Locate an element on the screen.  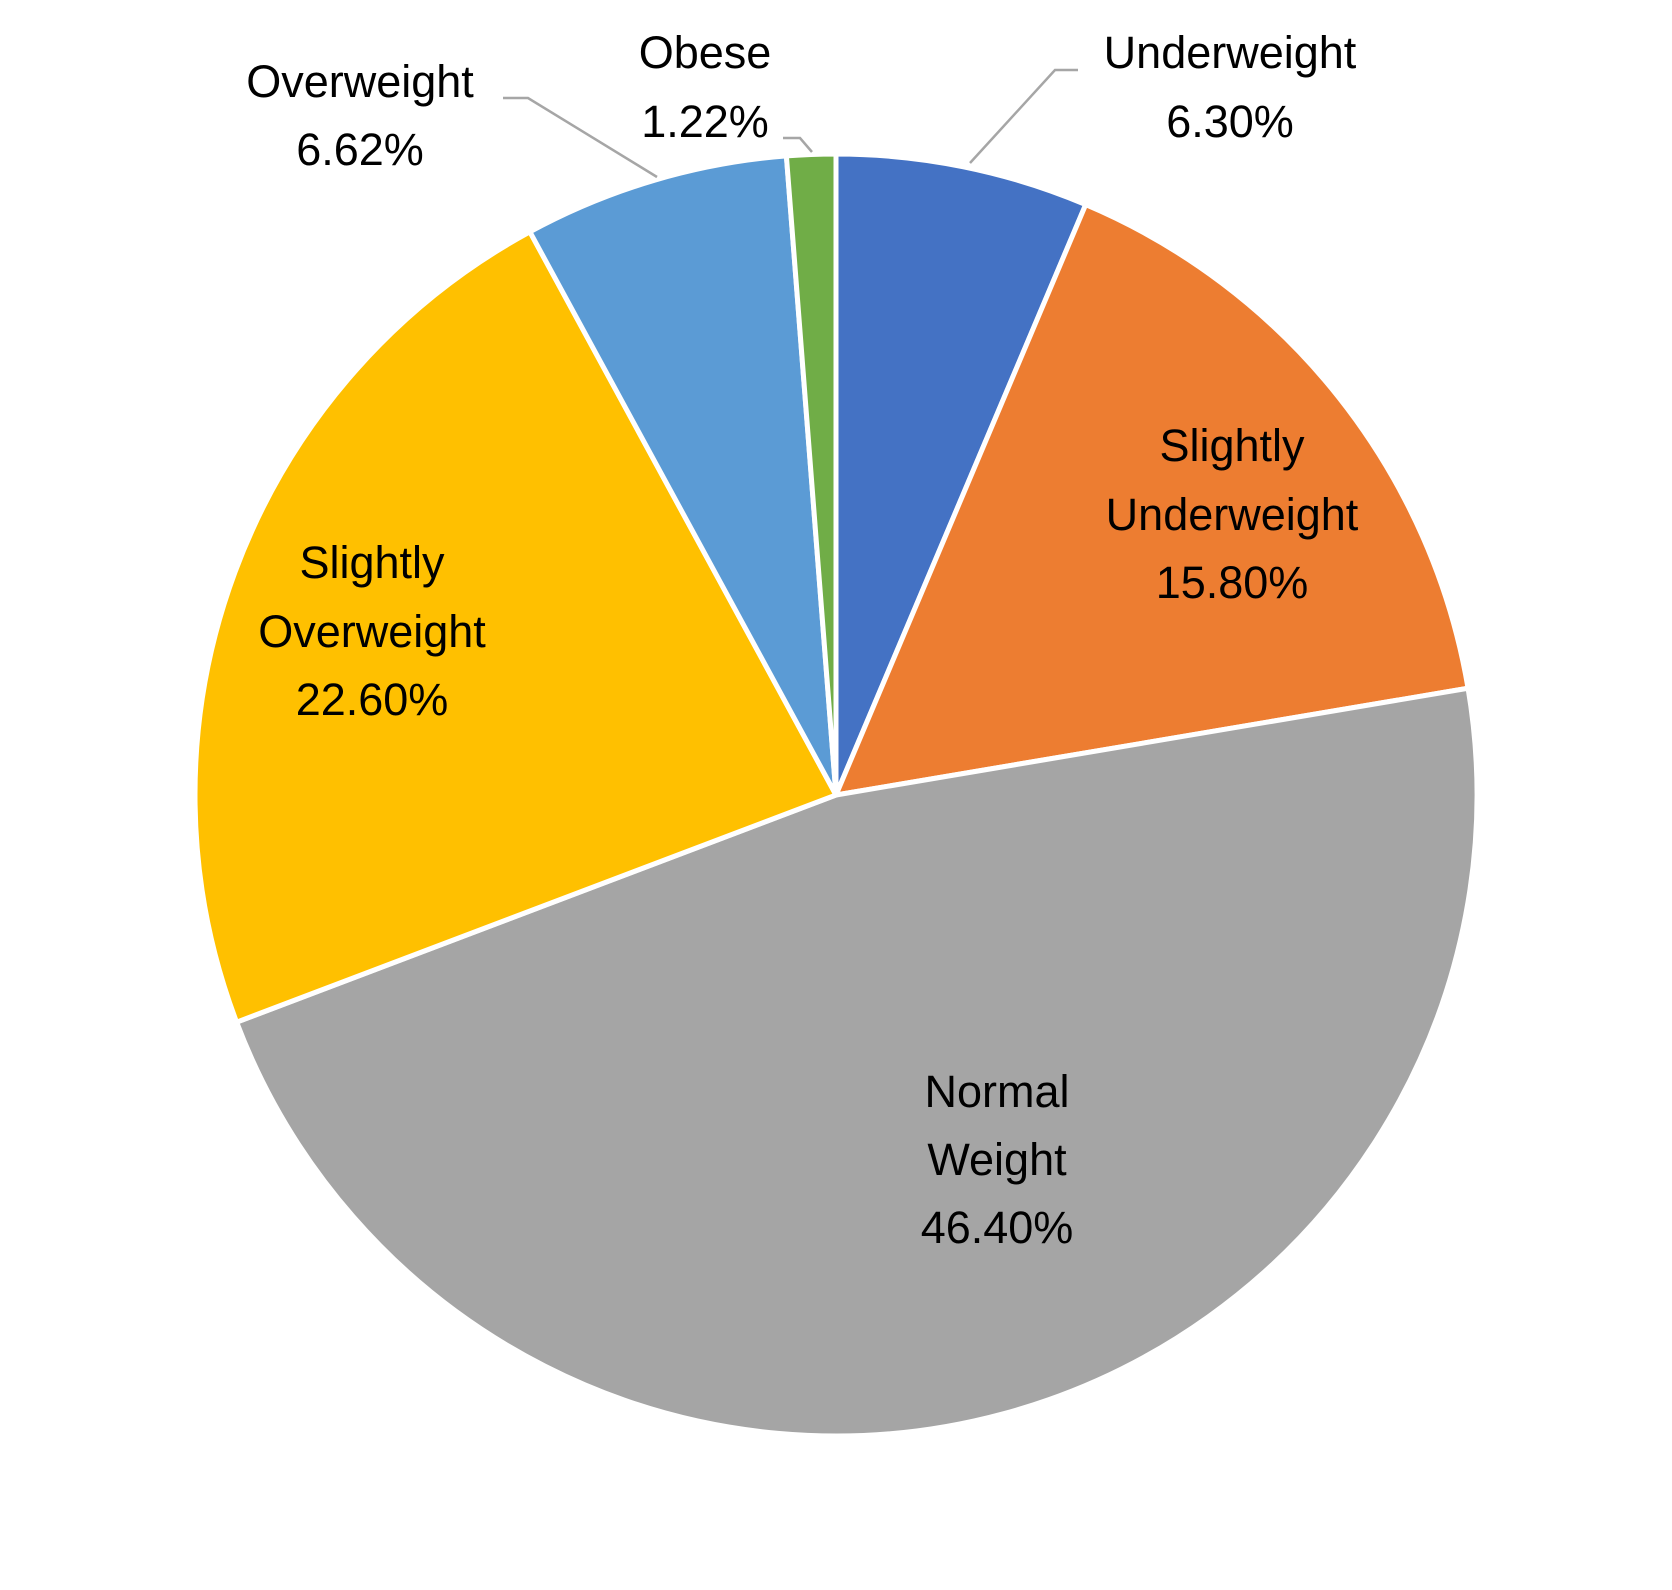
leader-line-obese is located at coordinates (798, 144).